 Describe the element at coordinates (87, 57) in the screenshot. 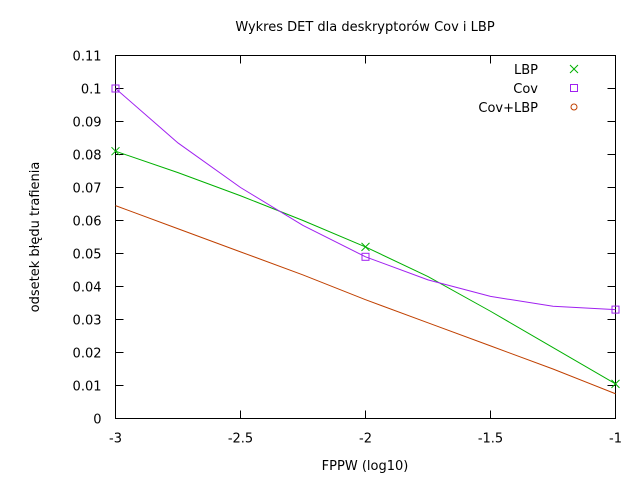

I see `y-tick-label: 0.11` at that location.